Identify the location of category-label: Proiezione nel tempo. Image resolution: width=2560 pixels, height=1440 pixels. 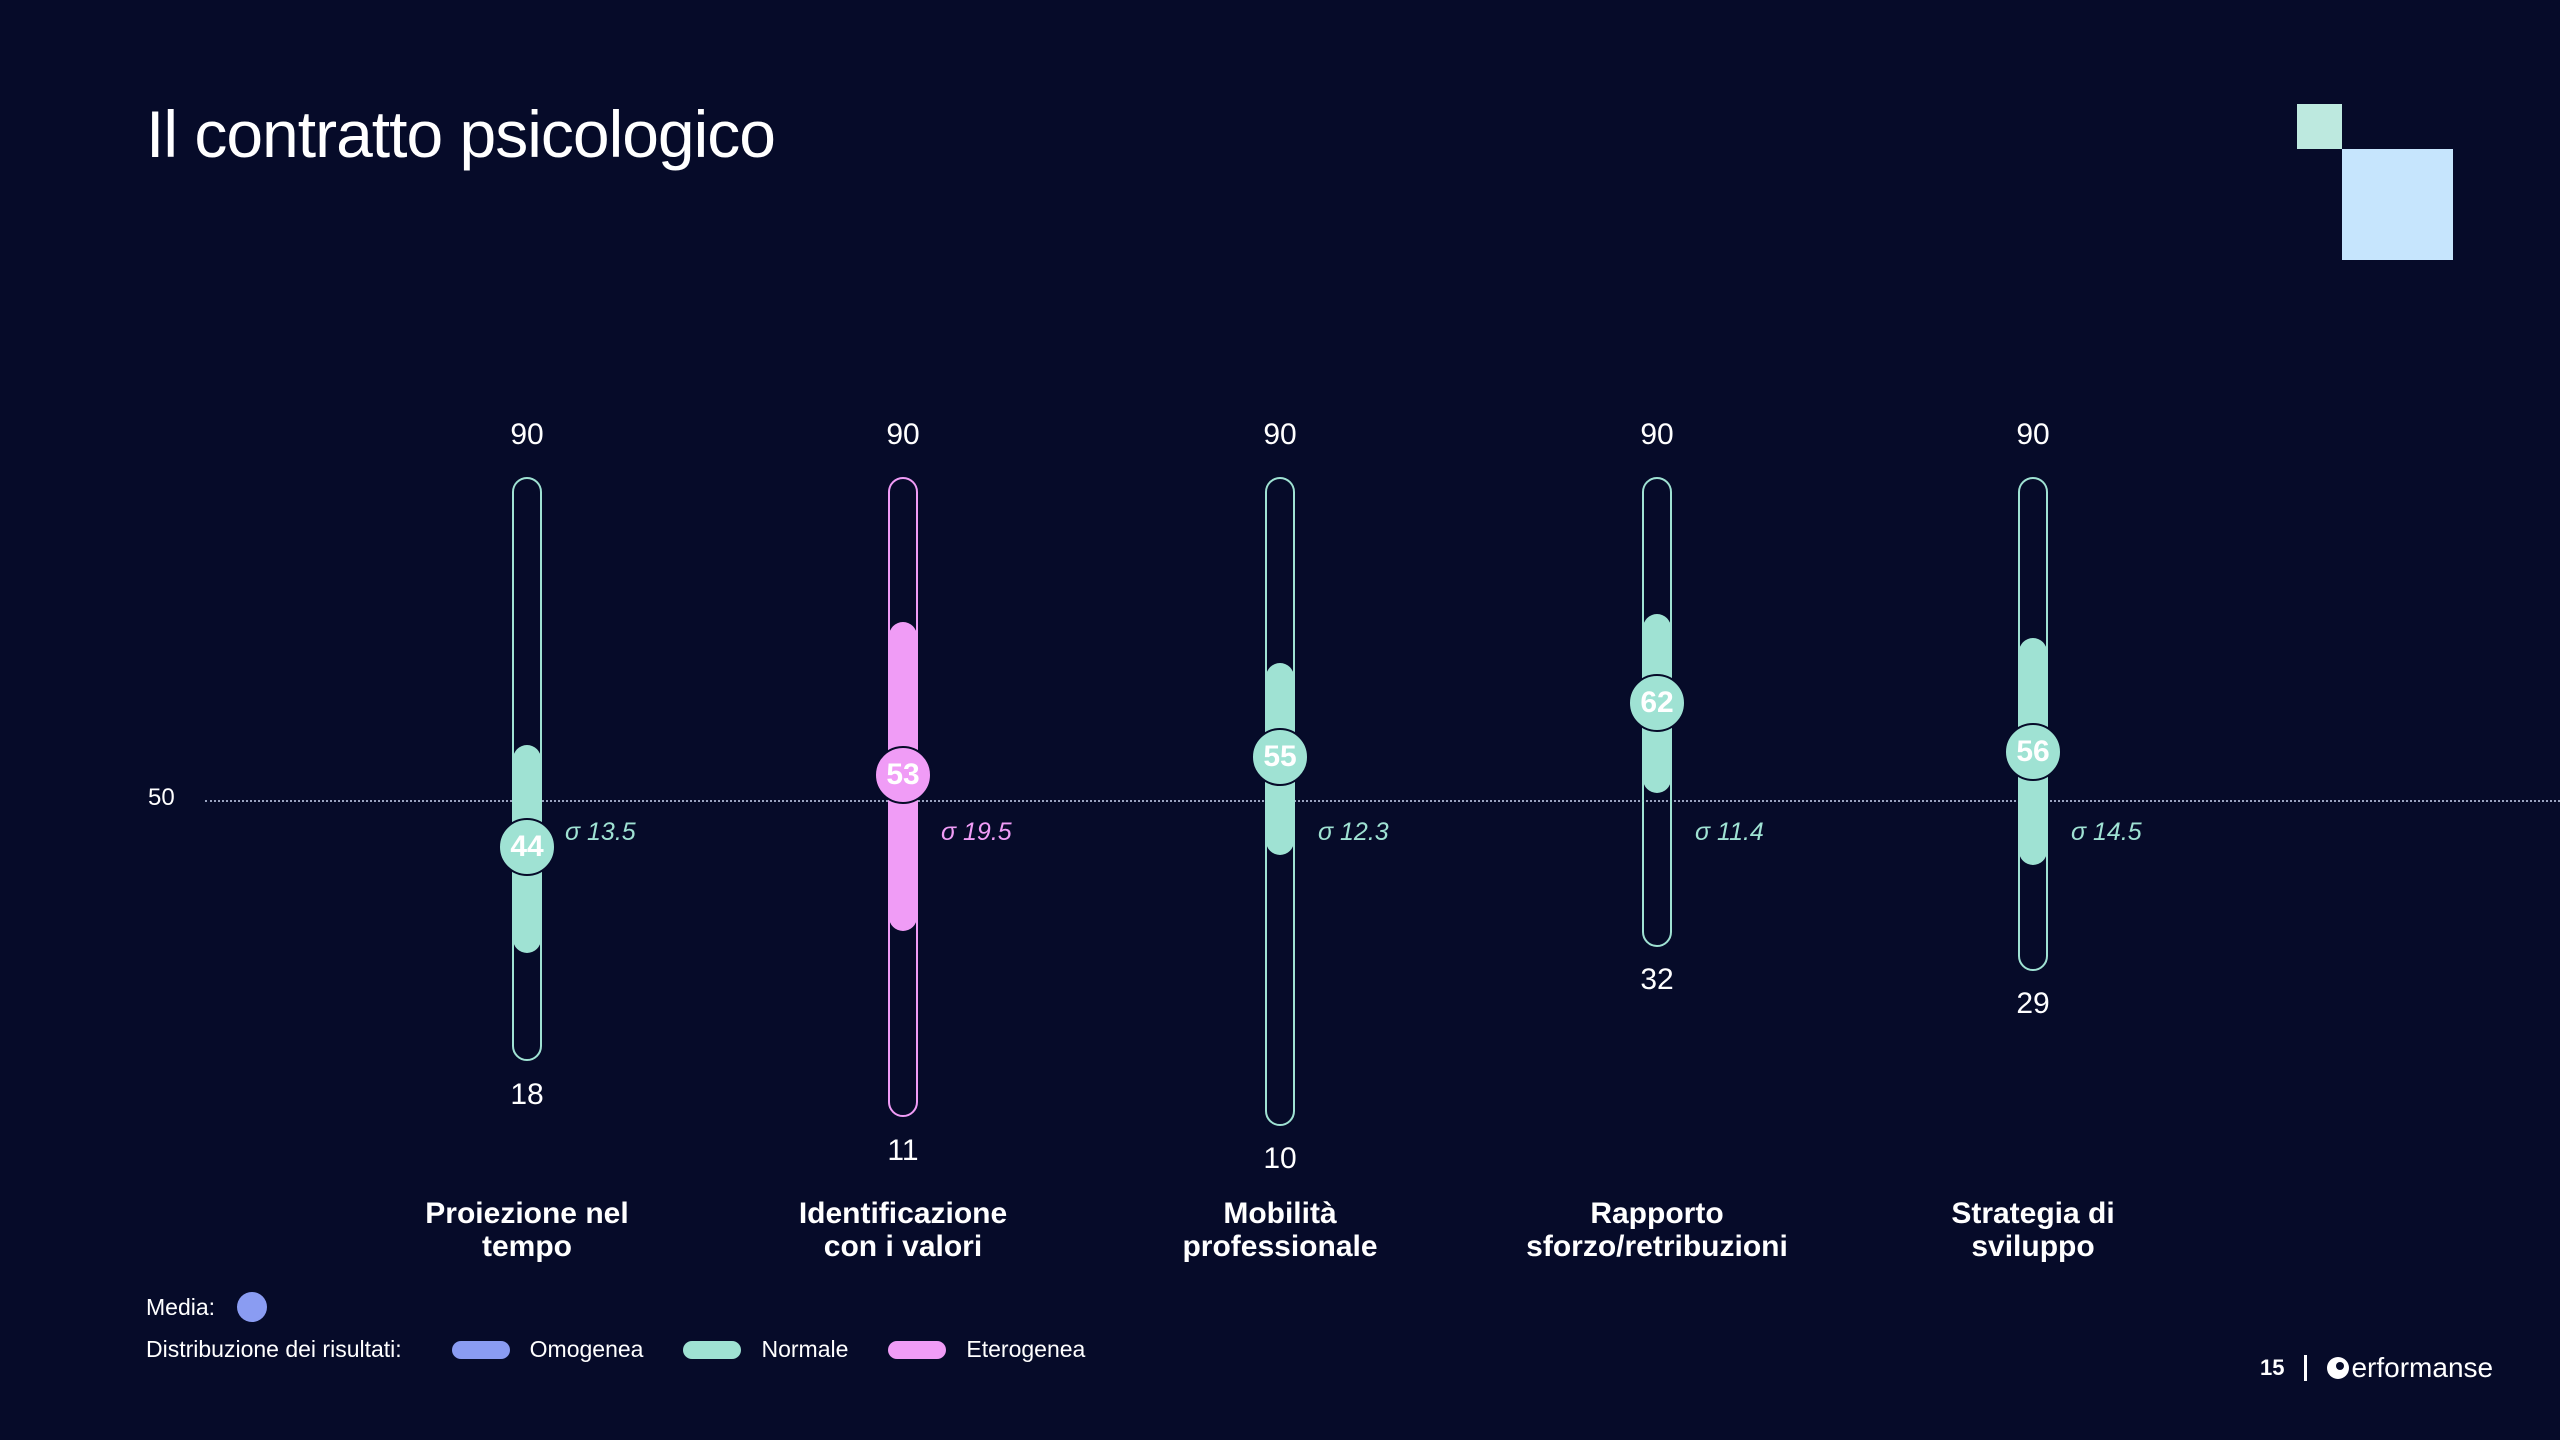
(527, 1230).